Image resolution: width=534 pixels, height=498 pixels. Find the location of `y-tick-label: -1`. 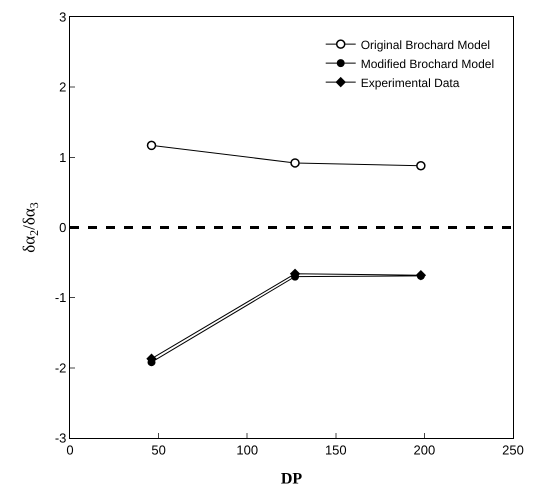

y-tick-label: -1 is located at coordinates (60, 298).